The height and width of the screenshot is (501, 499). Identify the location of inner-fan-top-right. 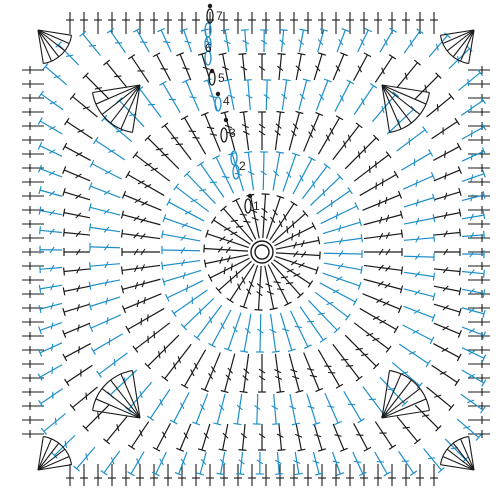
(405, 108).